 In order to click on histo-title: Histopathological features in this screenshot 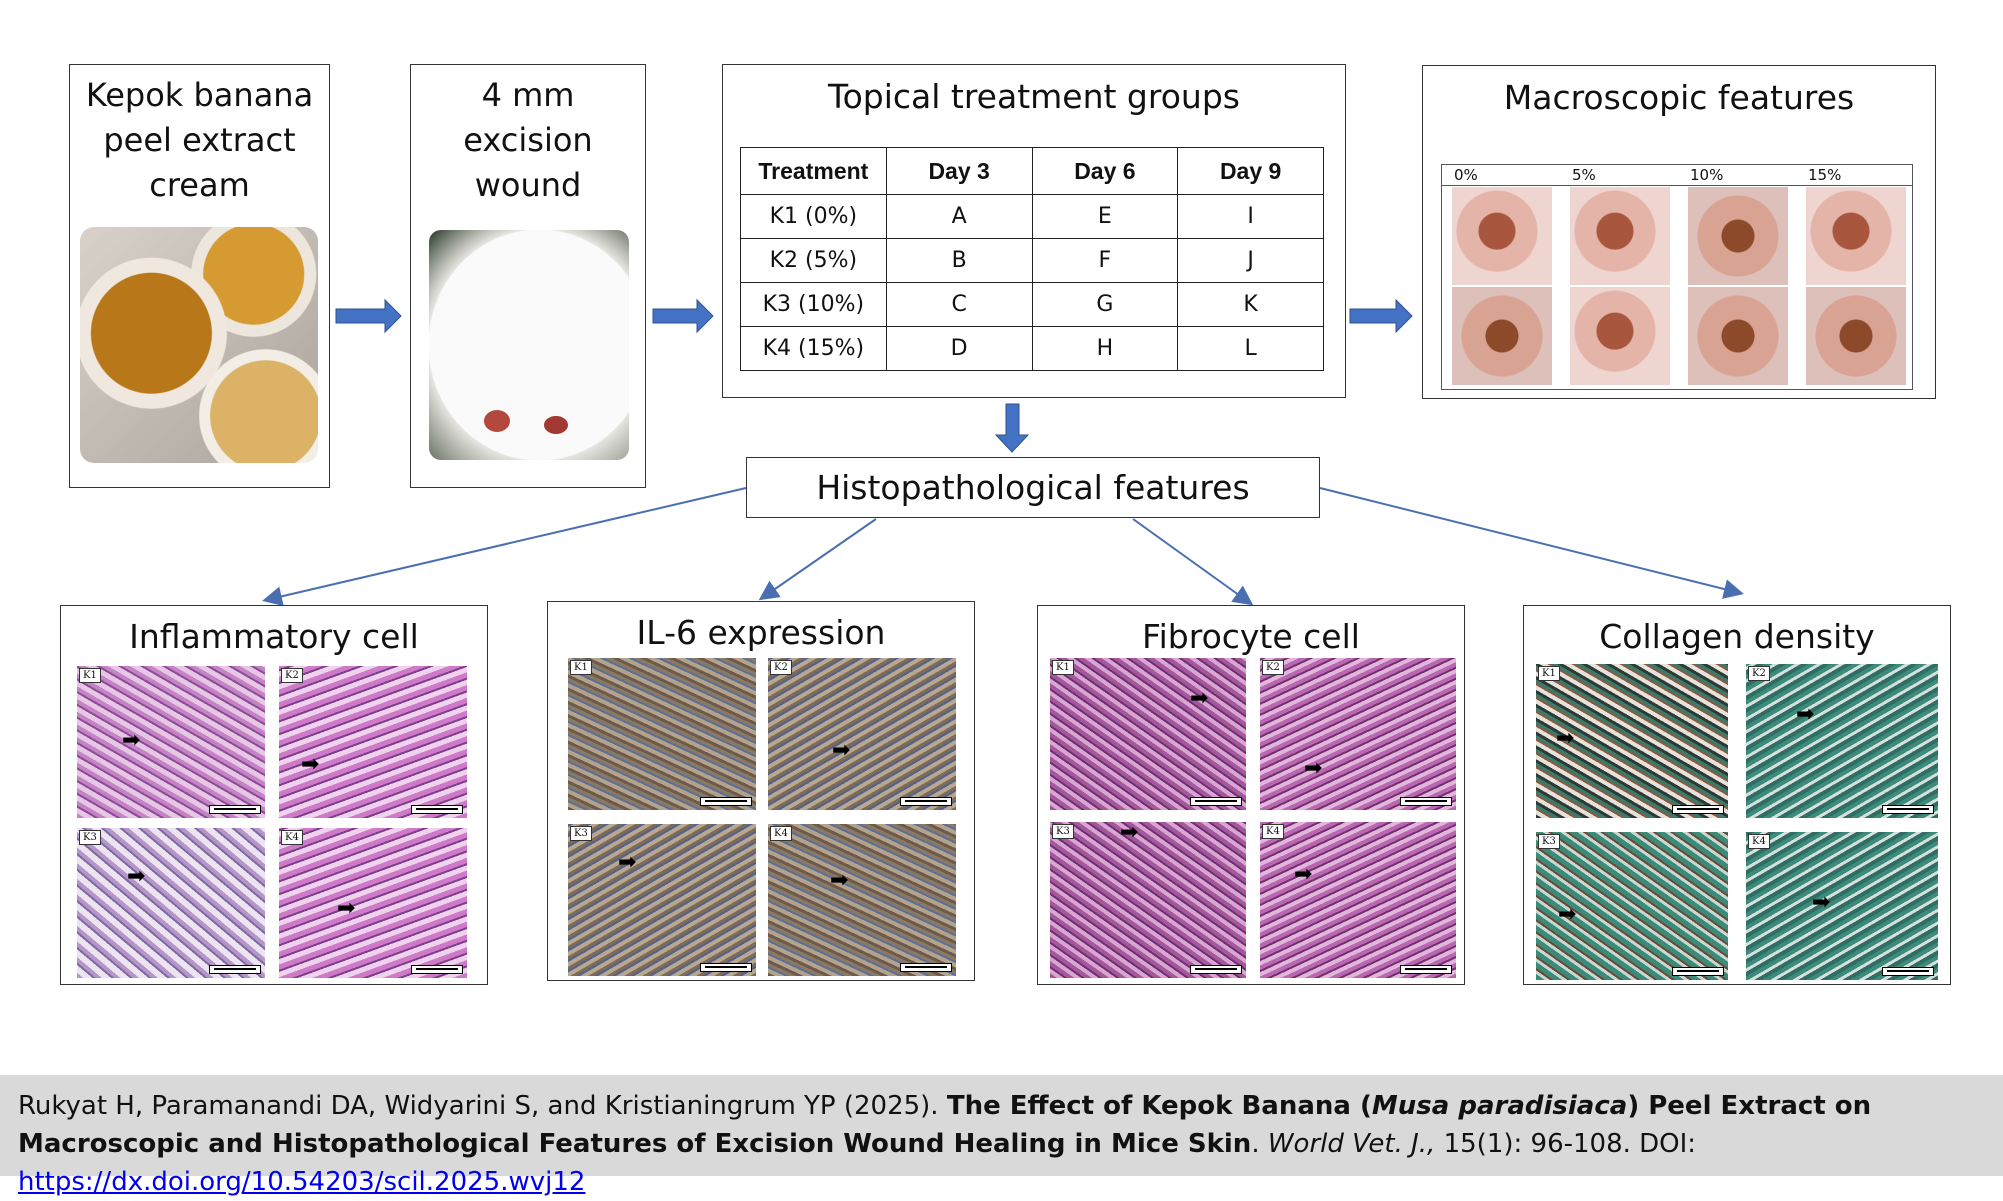, I will do `click(1033, 487)`.